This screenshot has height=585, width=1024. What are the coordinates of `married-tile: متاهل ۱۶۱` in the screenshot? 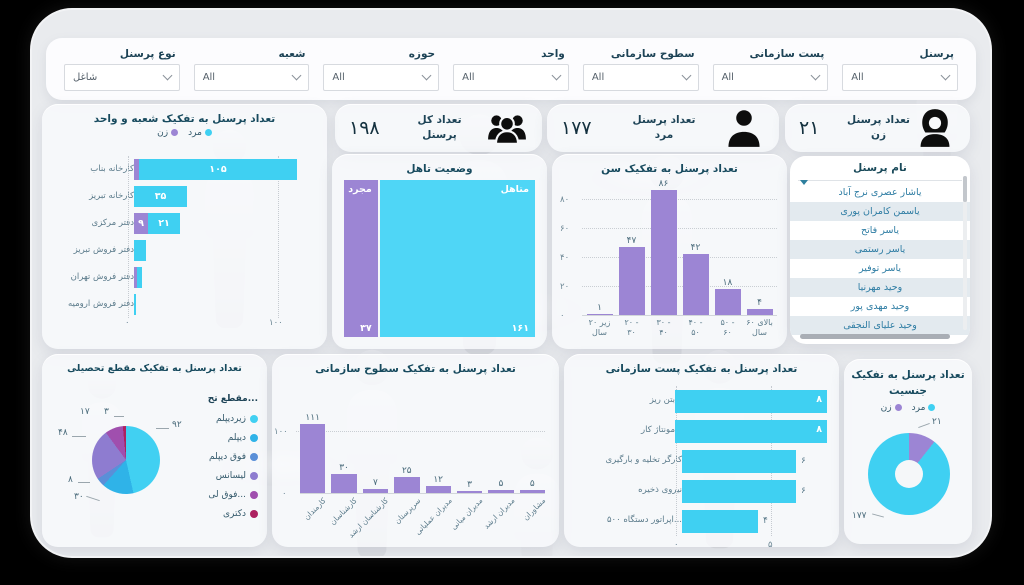 It's located at (457, 258).